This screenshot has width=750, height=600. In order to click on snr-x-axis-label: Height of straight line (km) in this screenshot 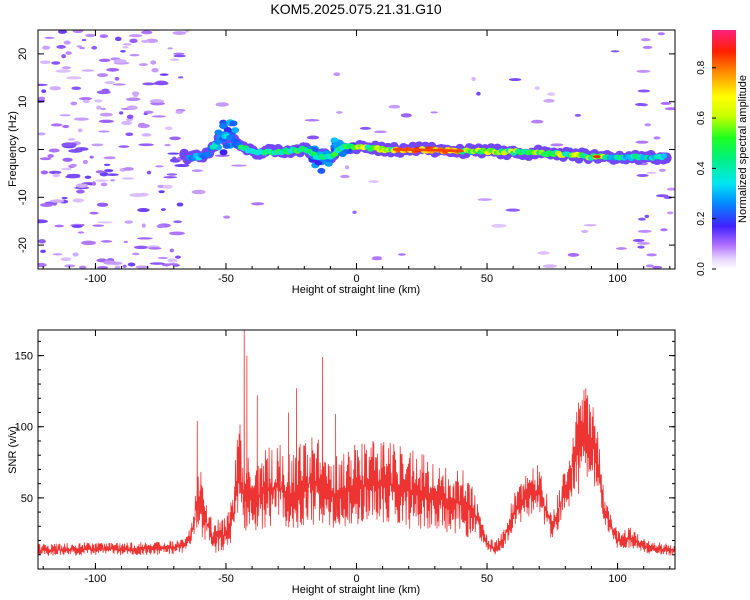, I will do `click(356, 590)`.